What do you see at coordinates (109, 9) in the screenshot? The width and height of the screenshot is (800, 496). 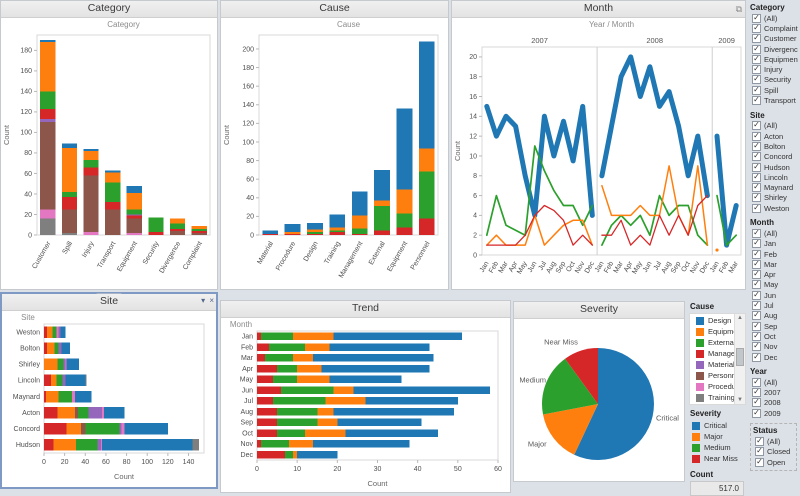 I see `window-category-titlebar: Category` at bounding box center [109, 9].